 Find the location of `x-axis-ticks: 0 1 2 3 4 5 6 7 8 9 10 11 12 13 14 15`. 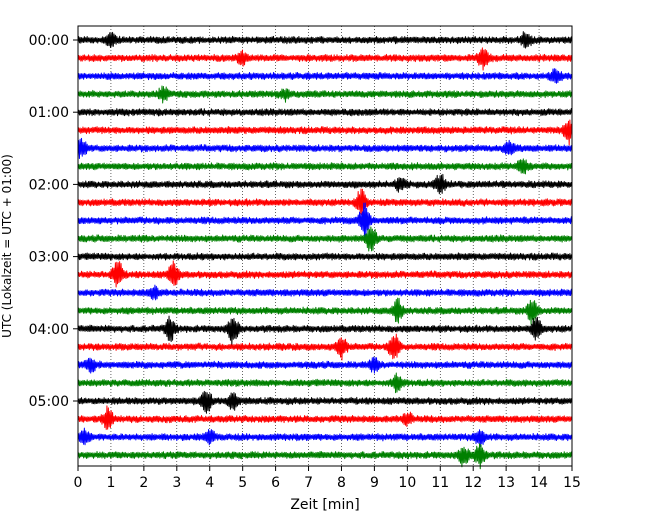

x-axis-ticks: 0 1 2 3 4 5 6 7 8 9 10 11 12 13 14 15 is located at coordinates (327, 478).